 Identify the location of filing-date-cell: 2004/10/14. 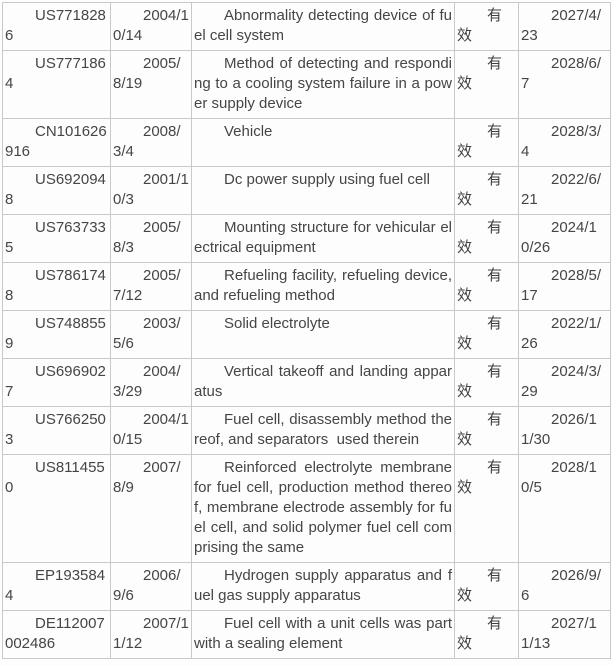
(151, 26).